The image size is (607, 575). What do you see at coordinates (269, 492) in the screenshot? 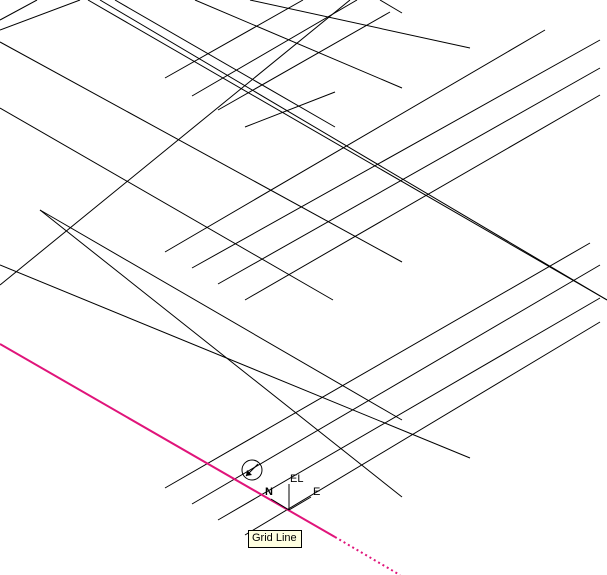
I see `north-axis-label: N` at bounding box center [269, 492].